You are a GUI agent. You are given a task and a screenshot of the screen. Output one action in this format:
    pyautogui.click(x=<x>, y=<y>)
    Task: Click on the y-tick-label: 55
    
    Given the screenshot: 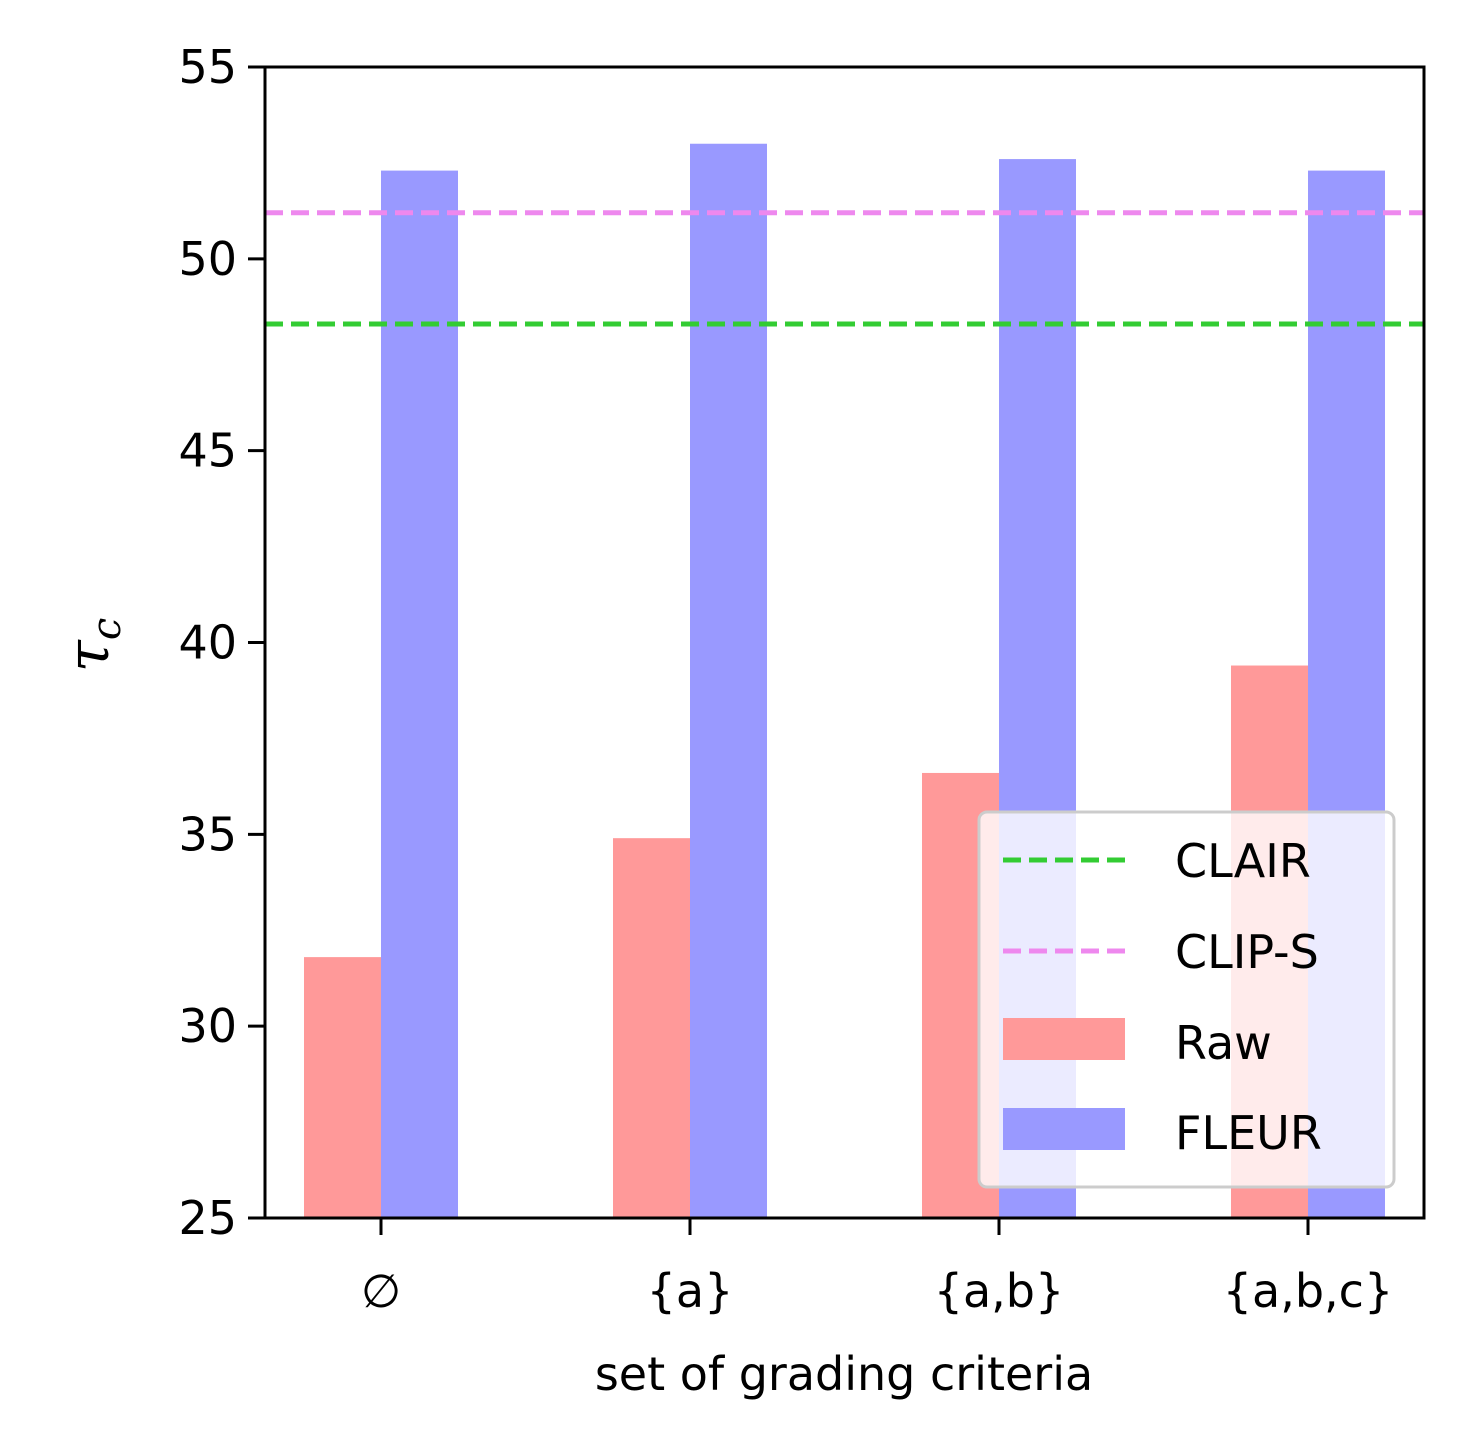 What is the action you would take?
    pyautogui.click(x=207, y=67)
    